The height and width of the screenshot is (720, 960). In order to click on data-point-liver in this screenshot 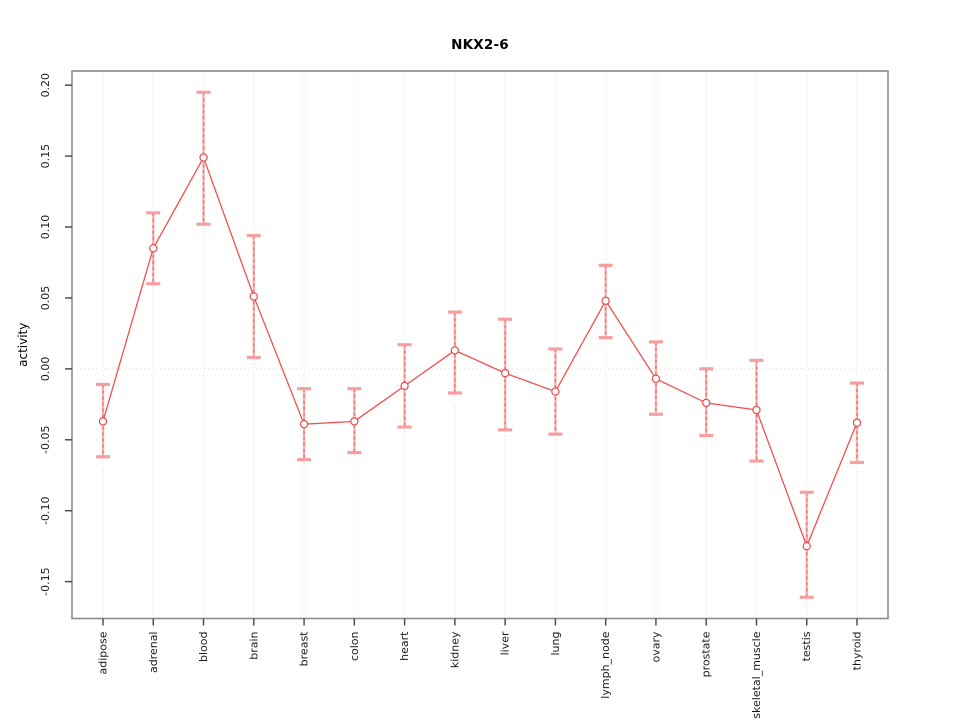, I will do `click(505, 373)`.